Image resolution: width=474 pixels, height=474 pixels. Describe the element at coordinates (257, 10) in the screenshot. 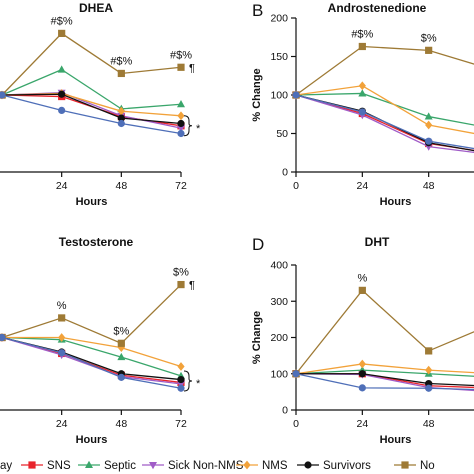

I see `panel-letter: B` at that location.